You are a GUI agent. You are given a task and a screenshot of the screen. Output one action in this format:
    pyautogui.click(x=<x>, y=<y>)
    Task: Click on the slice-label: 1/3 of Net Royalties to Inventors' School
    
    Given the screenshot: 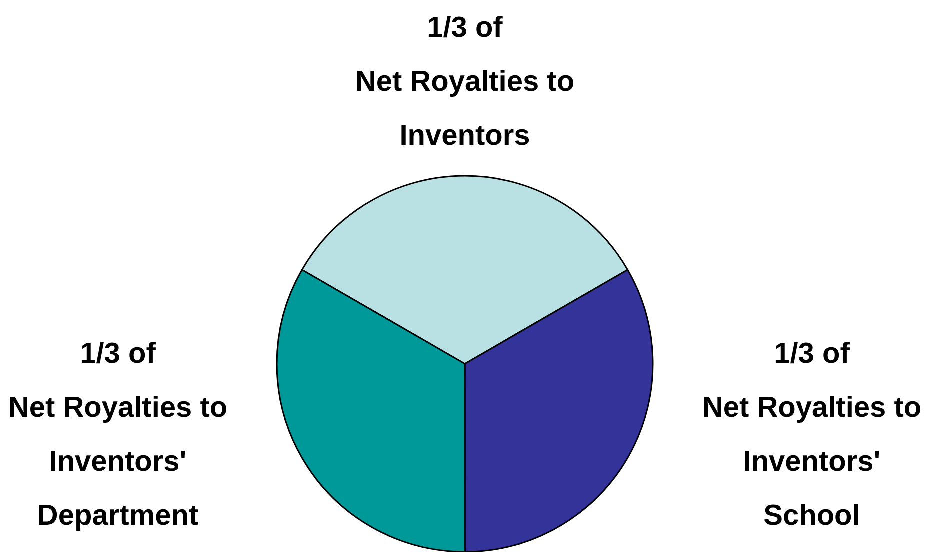 What is the action you would take?
    pyautogui.click(x=812, y=435)
    